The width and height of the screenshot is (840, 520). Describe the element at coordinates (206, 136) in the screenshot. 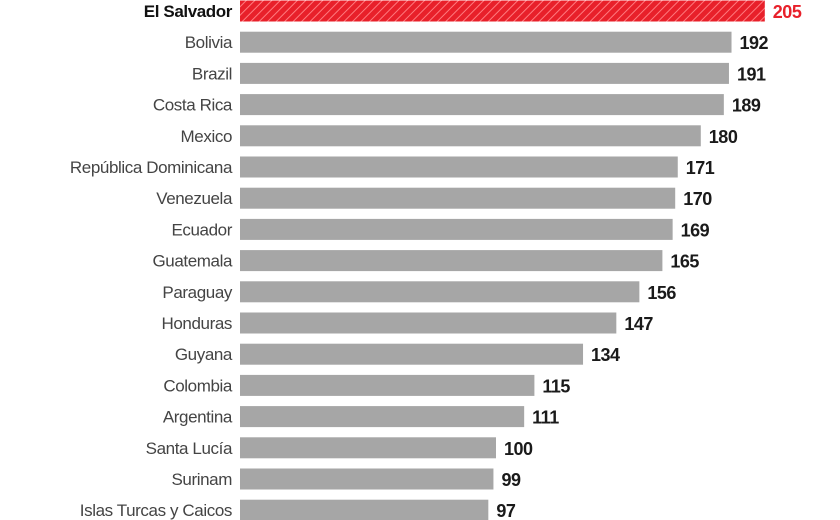

I see `category-label-mexico: Mexico` at that location.